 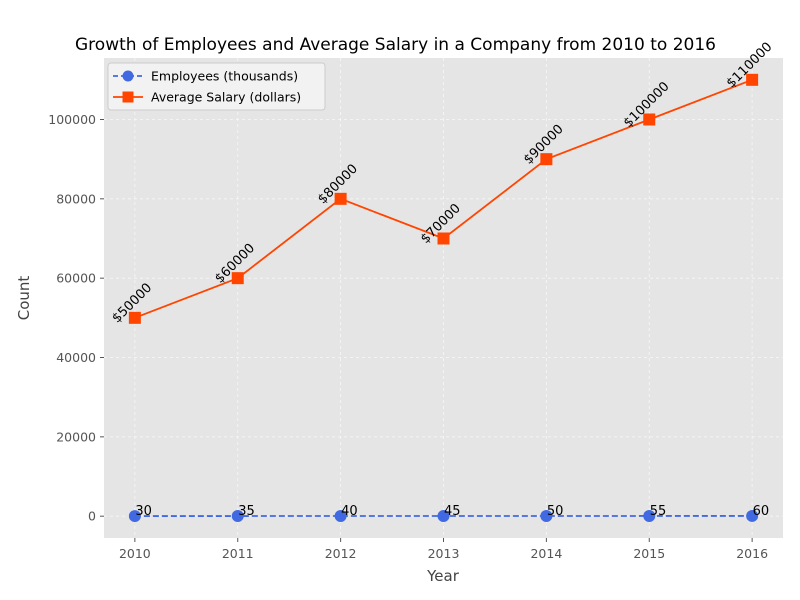 What do you see at coordinates (92, 516) in the screenshot?
I see `y-tick-label: 0` at bounding box center [92, 516].